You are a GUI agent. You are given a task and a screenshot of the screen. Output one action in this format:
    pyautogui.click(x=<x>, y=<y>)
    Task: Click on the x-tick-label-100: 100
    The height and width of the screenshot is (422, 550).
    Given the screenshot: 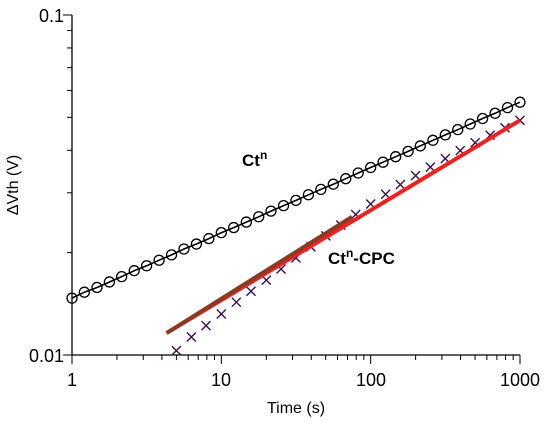 What is the action you would take?
    pyautogui.click(x=371, y=380)
    